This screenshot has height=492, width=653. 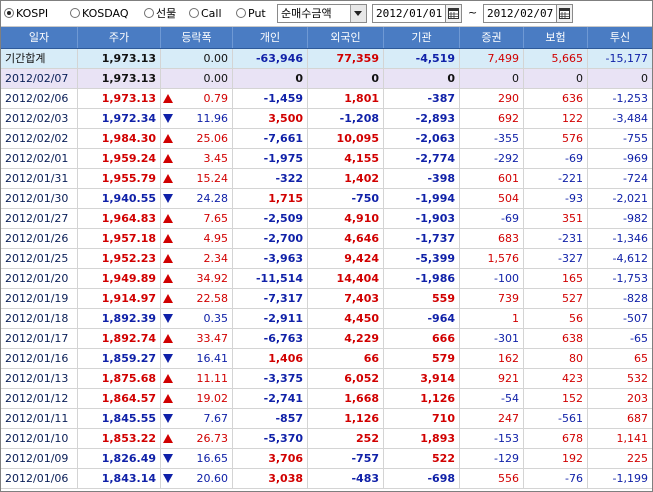 What do you see at coordinates (119, 438) in the screenshot?
I see `price-cell: 1,853.22` at bounding box center [119, 438].